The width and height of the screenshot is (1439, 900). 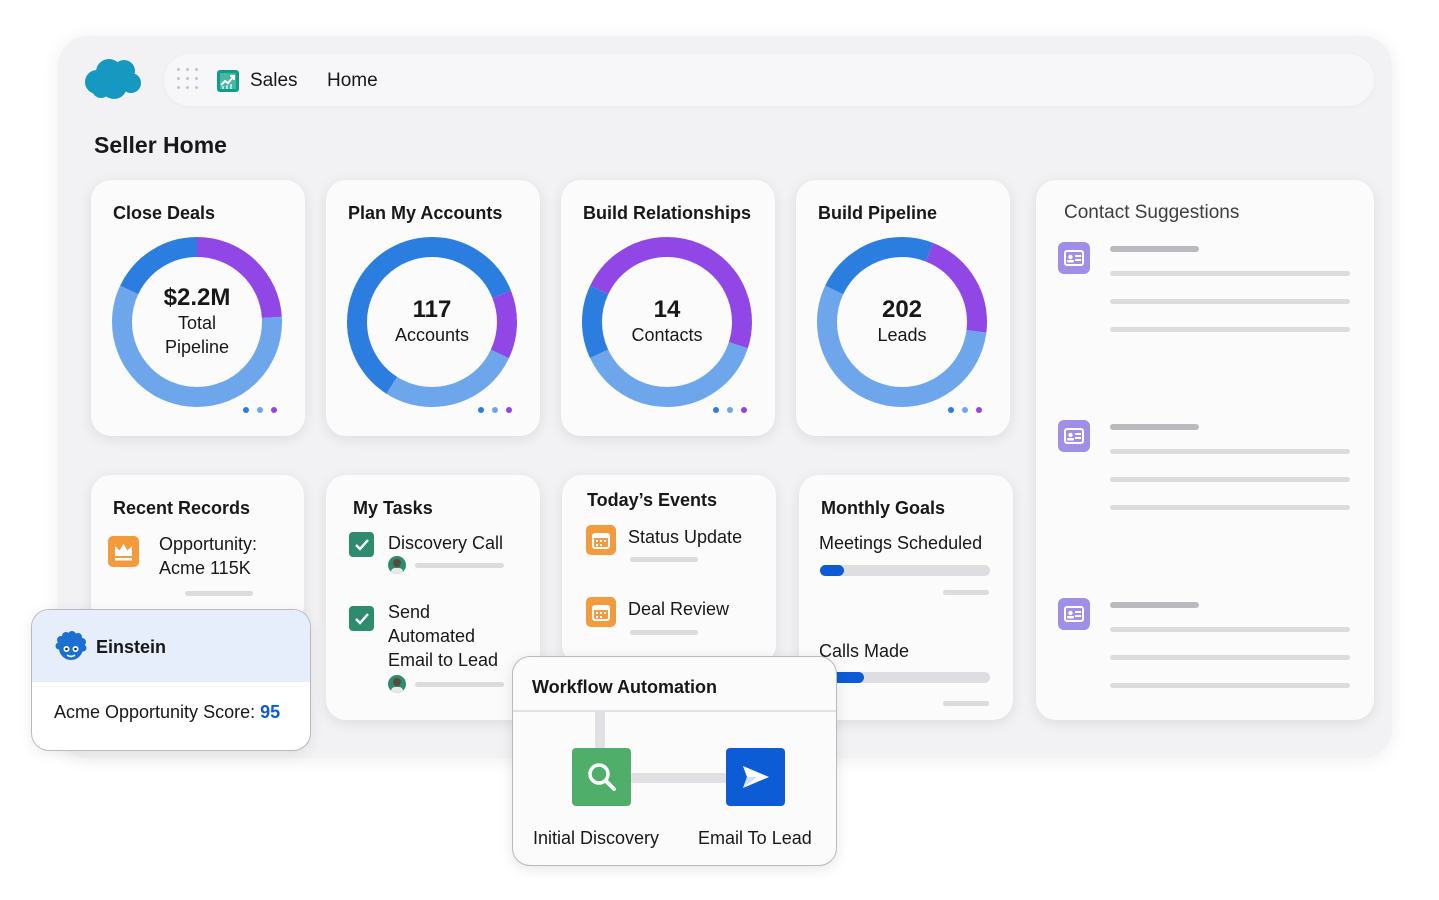 What do you see at coordinates (443, 660) in the screenshot?
I see `task-label-line3: Email to Lead` at bounding box center [443, 660].